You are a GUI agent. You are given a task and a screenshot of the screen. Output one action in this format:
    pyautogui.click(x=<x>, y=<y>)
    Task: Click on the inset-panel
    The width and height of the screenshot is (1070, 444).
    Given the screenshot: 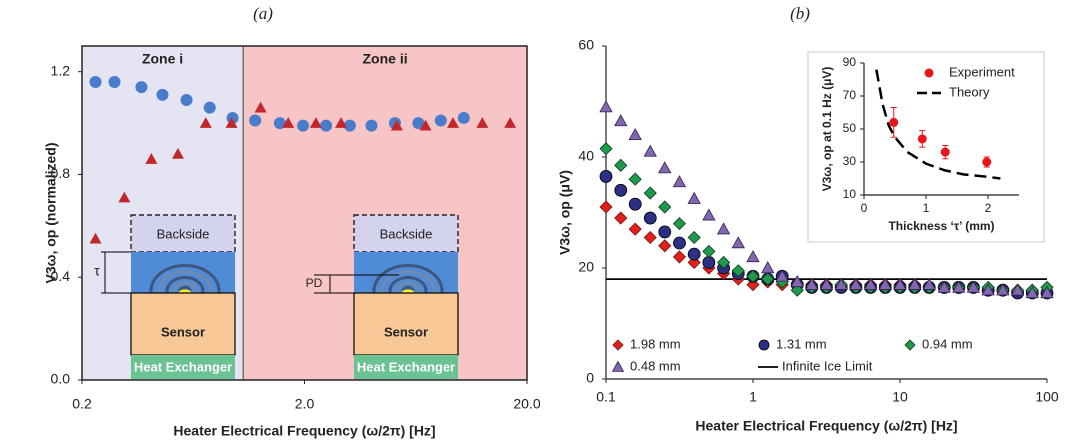 What is the action you would take?
    pyautogui.click(x=926, y=147)
    